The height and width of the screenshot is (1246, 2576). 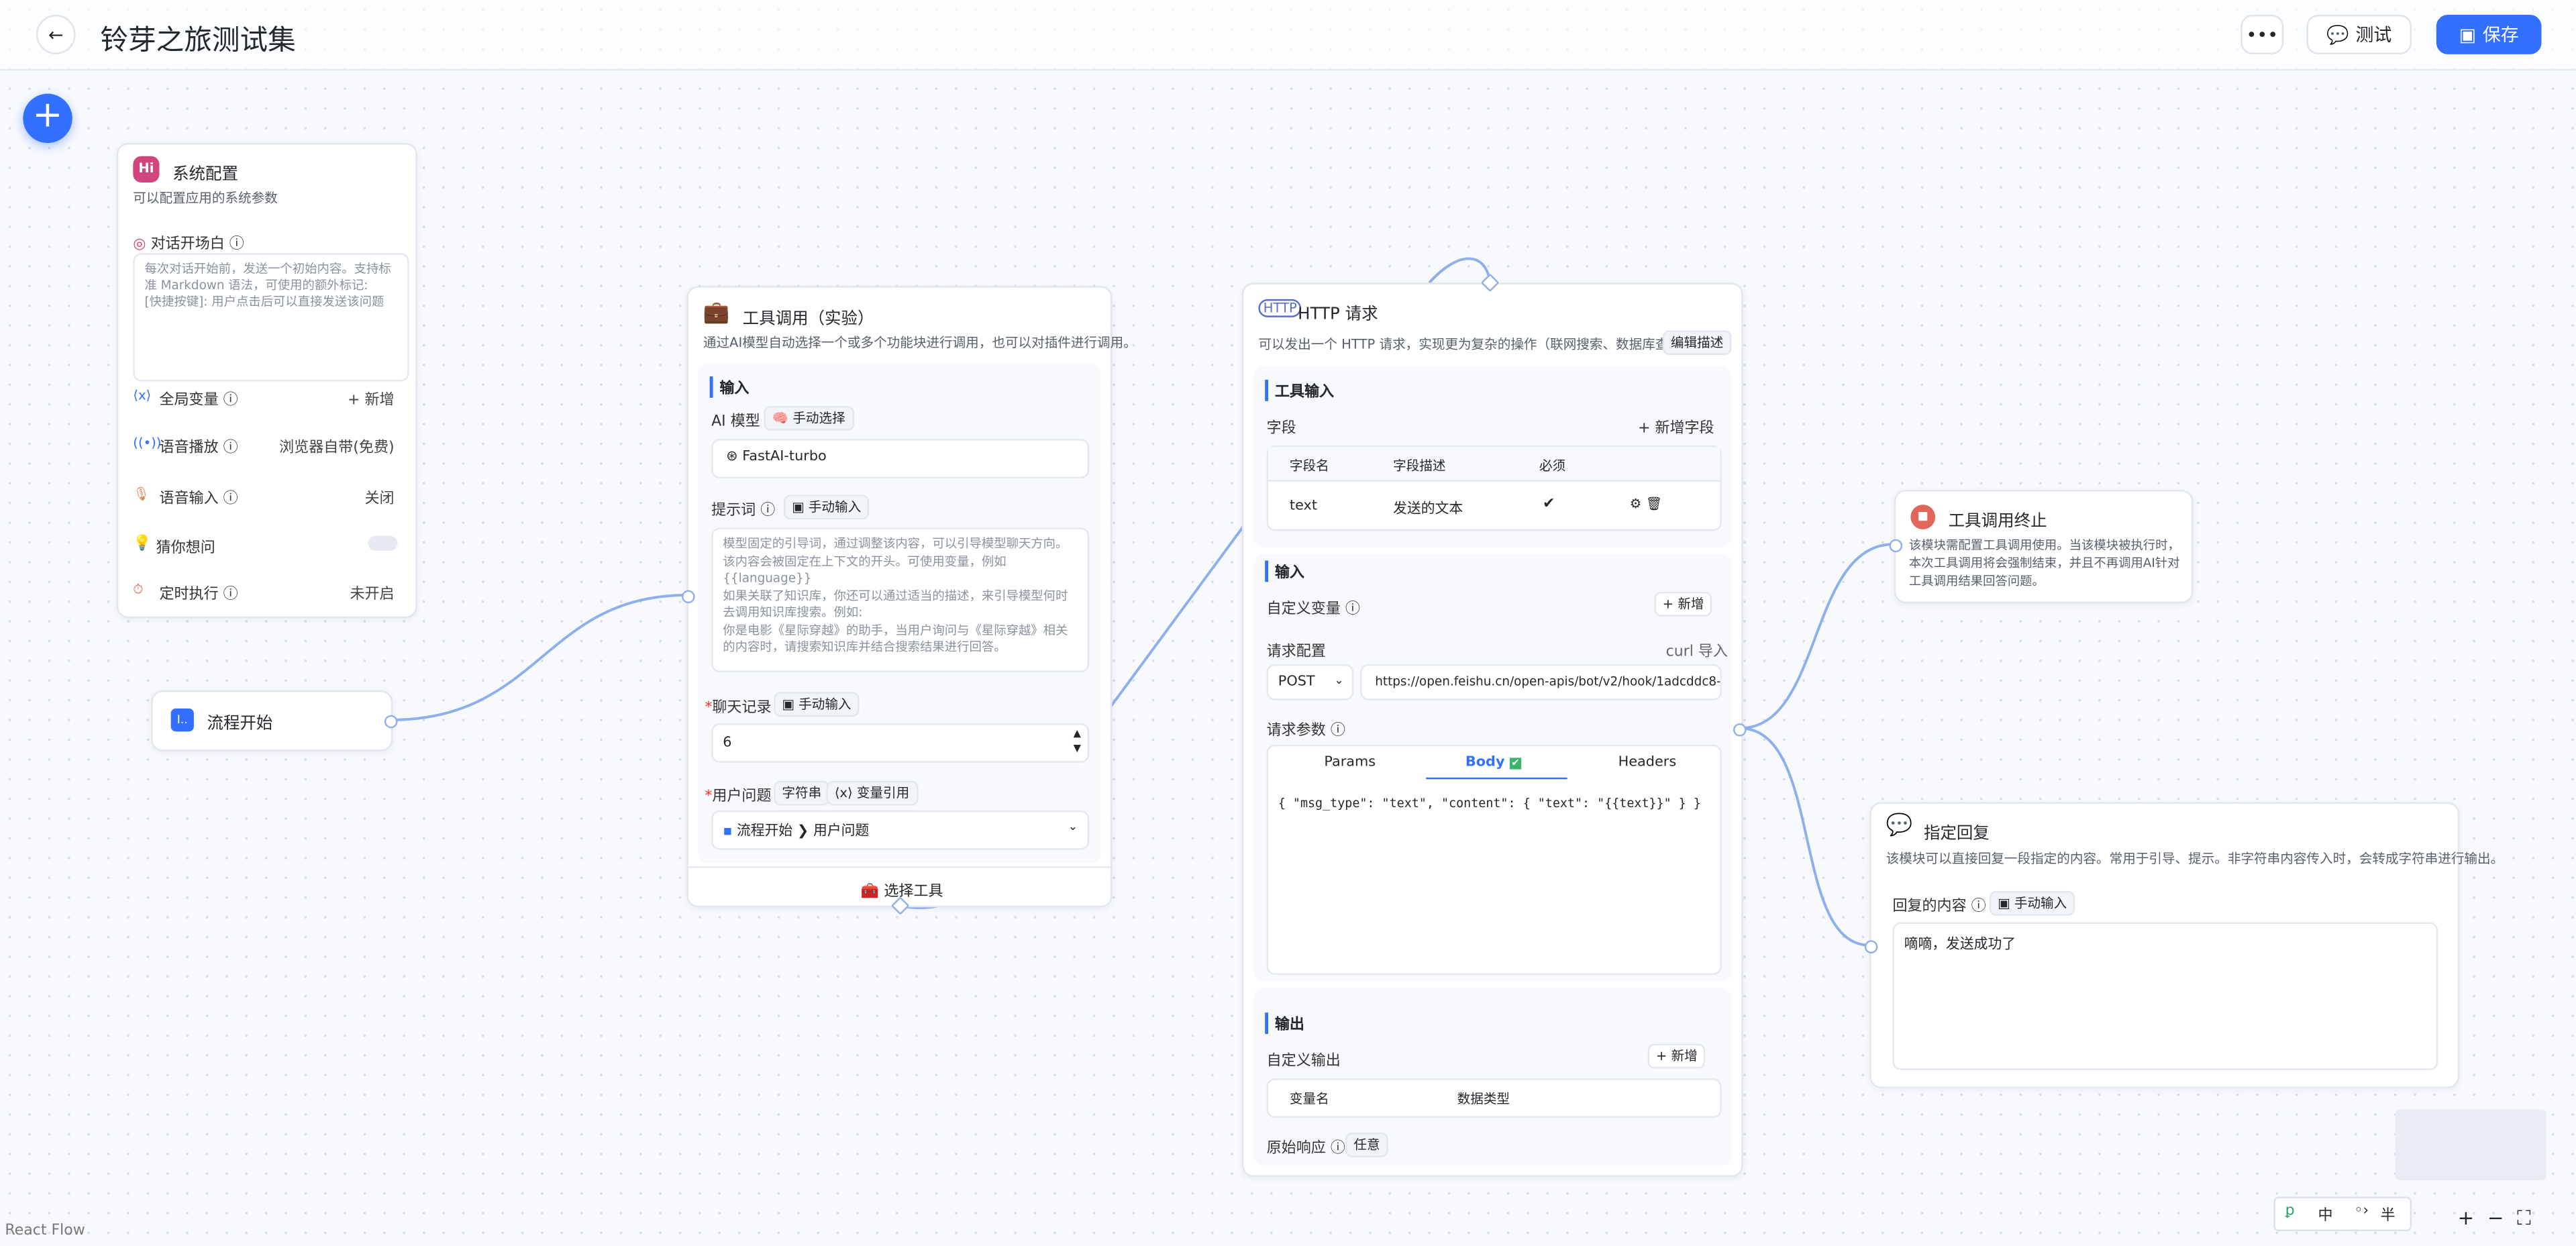 I want to click on tag: 任意, so click(x=1366, y=1144).